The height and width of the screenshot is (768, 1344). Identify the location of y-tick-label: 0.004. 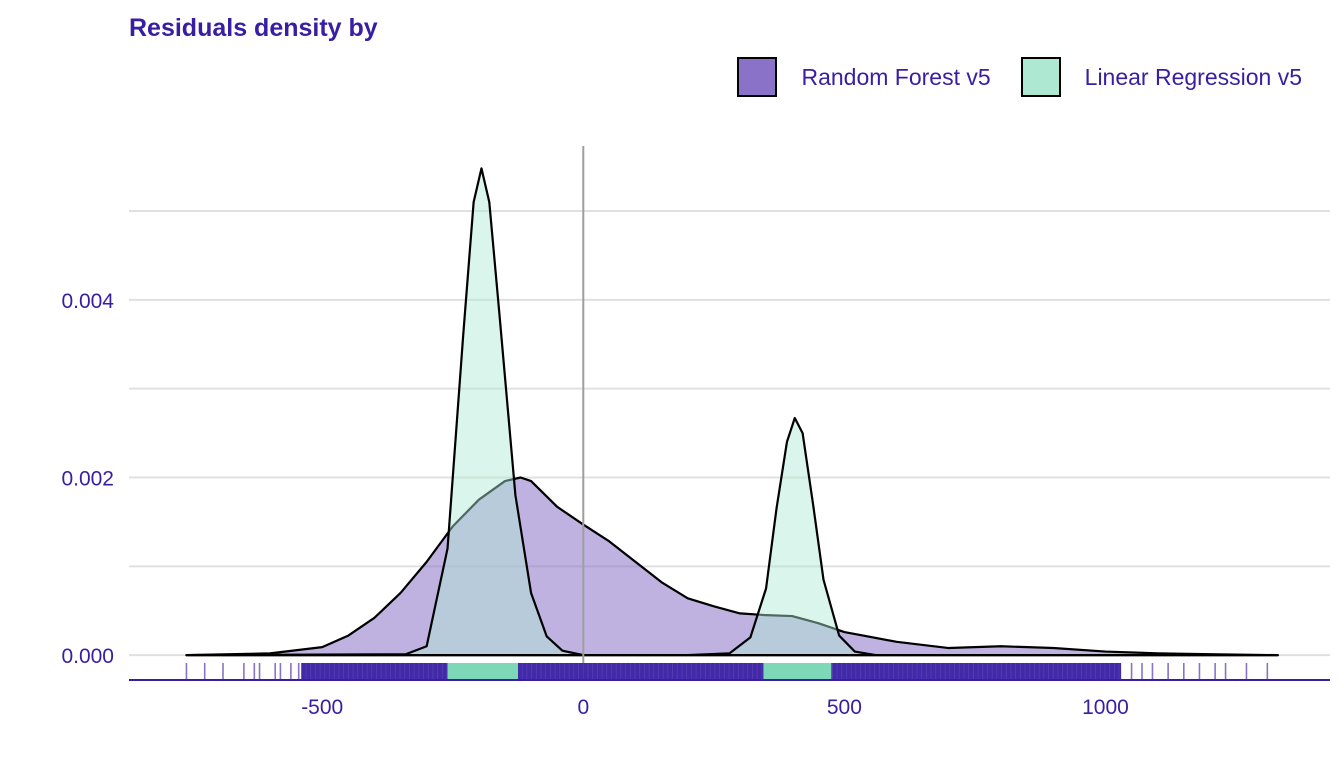
(87, 301).